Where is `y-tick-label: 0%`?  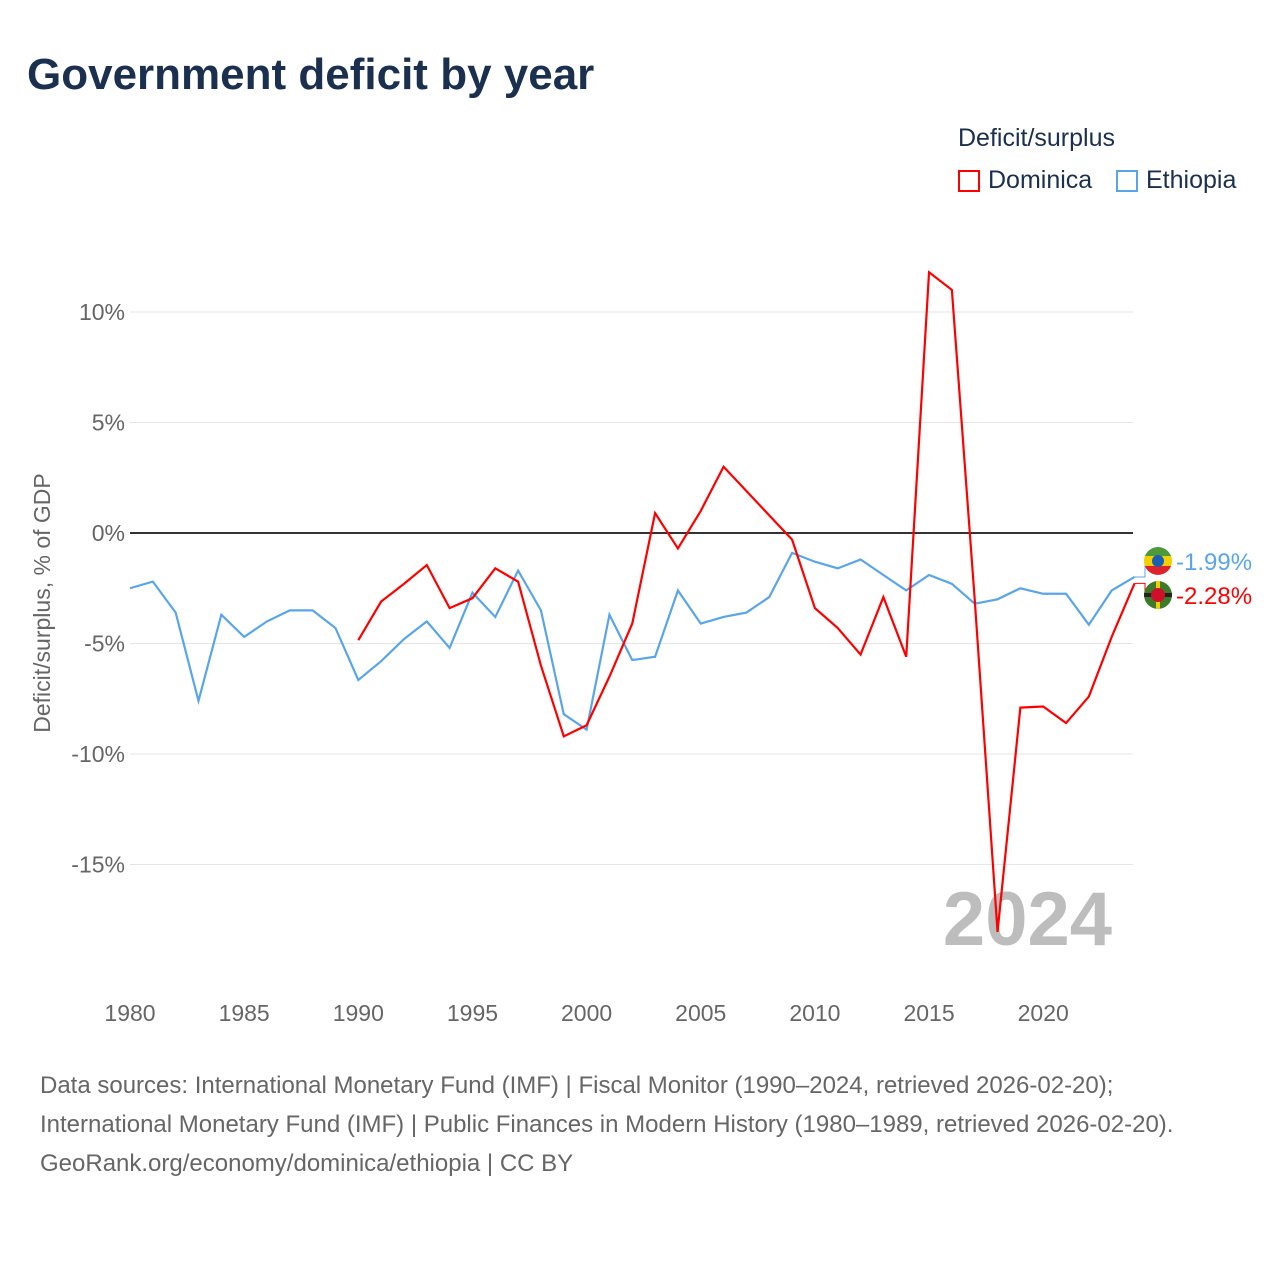
y-tick-label: 0% is located at coordinates (108, 533).